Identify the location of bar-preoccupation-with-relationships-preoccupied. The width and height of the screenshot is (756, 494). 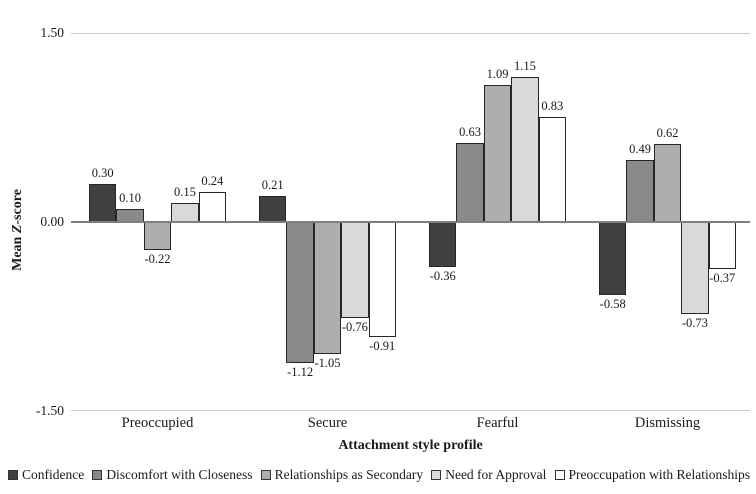
(212, 206).